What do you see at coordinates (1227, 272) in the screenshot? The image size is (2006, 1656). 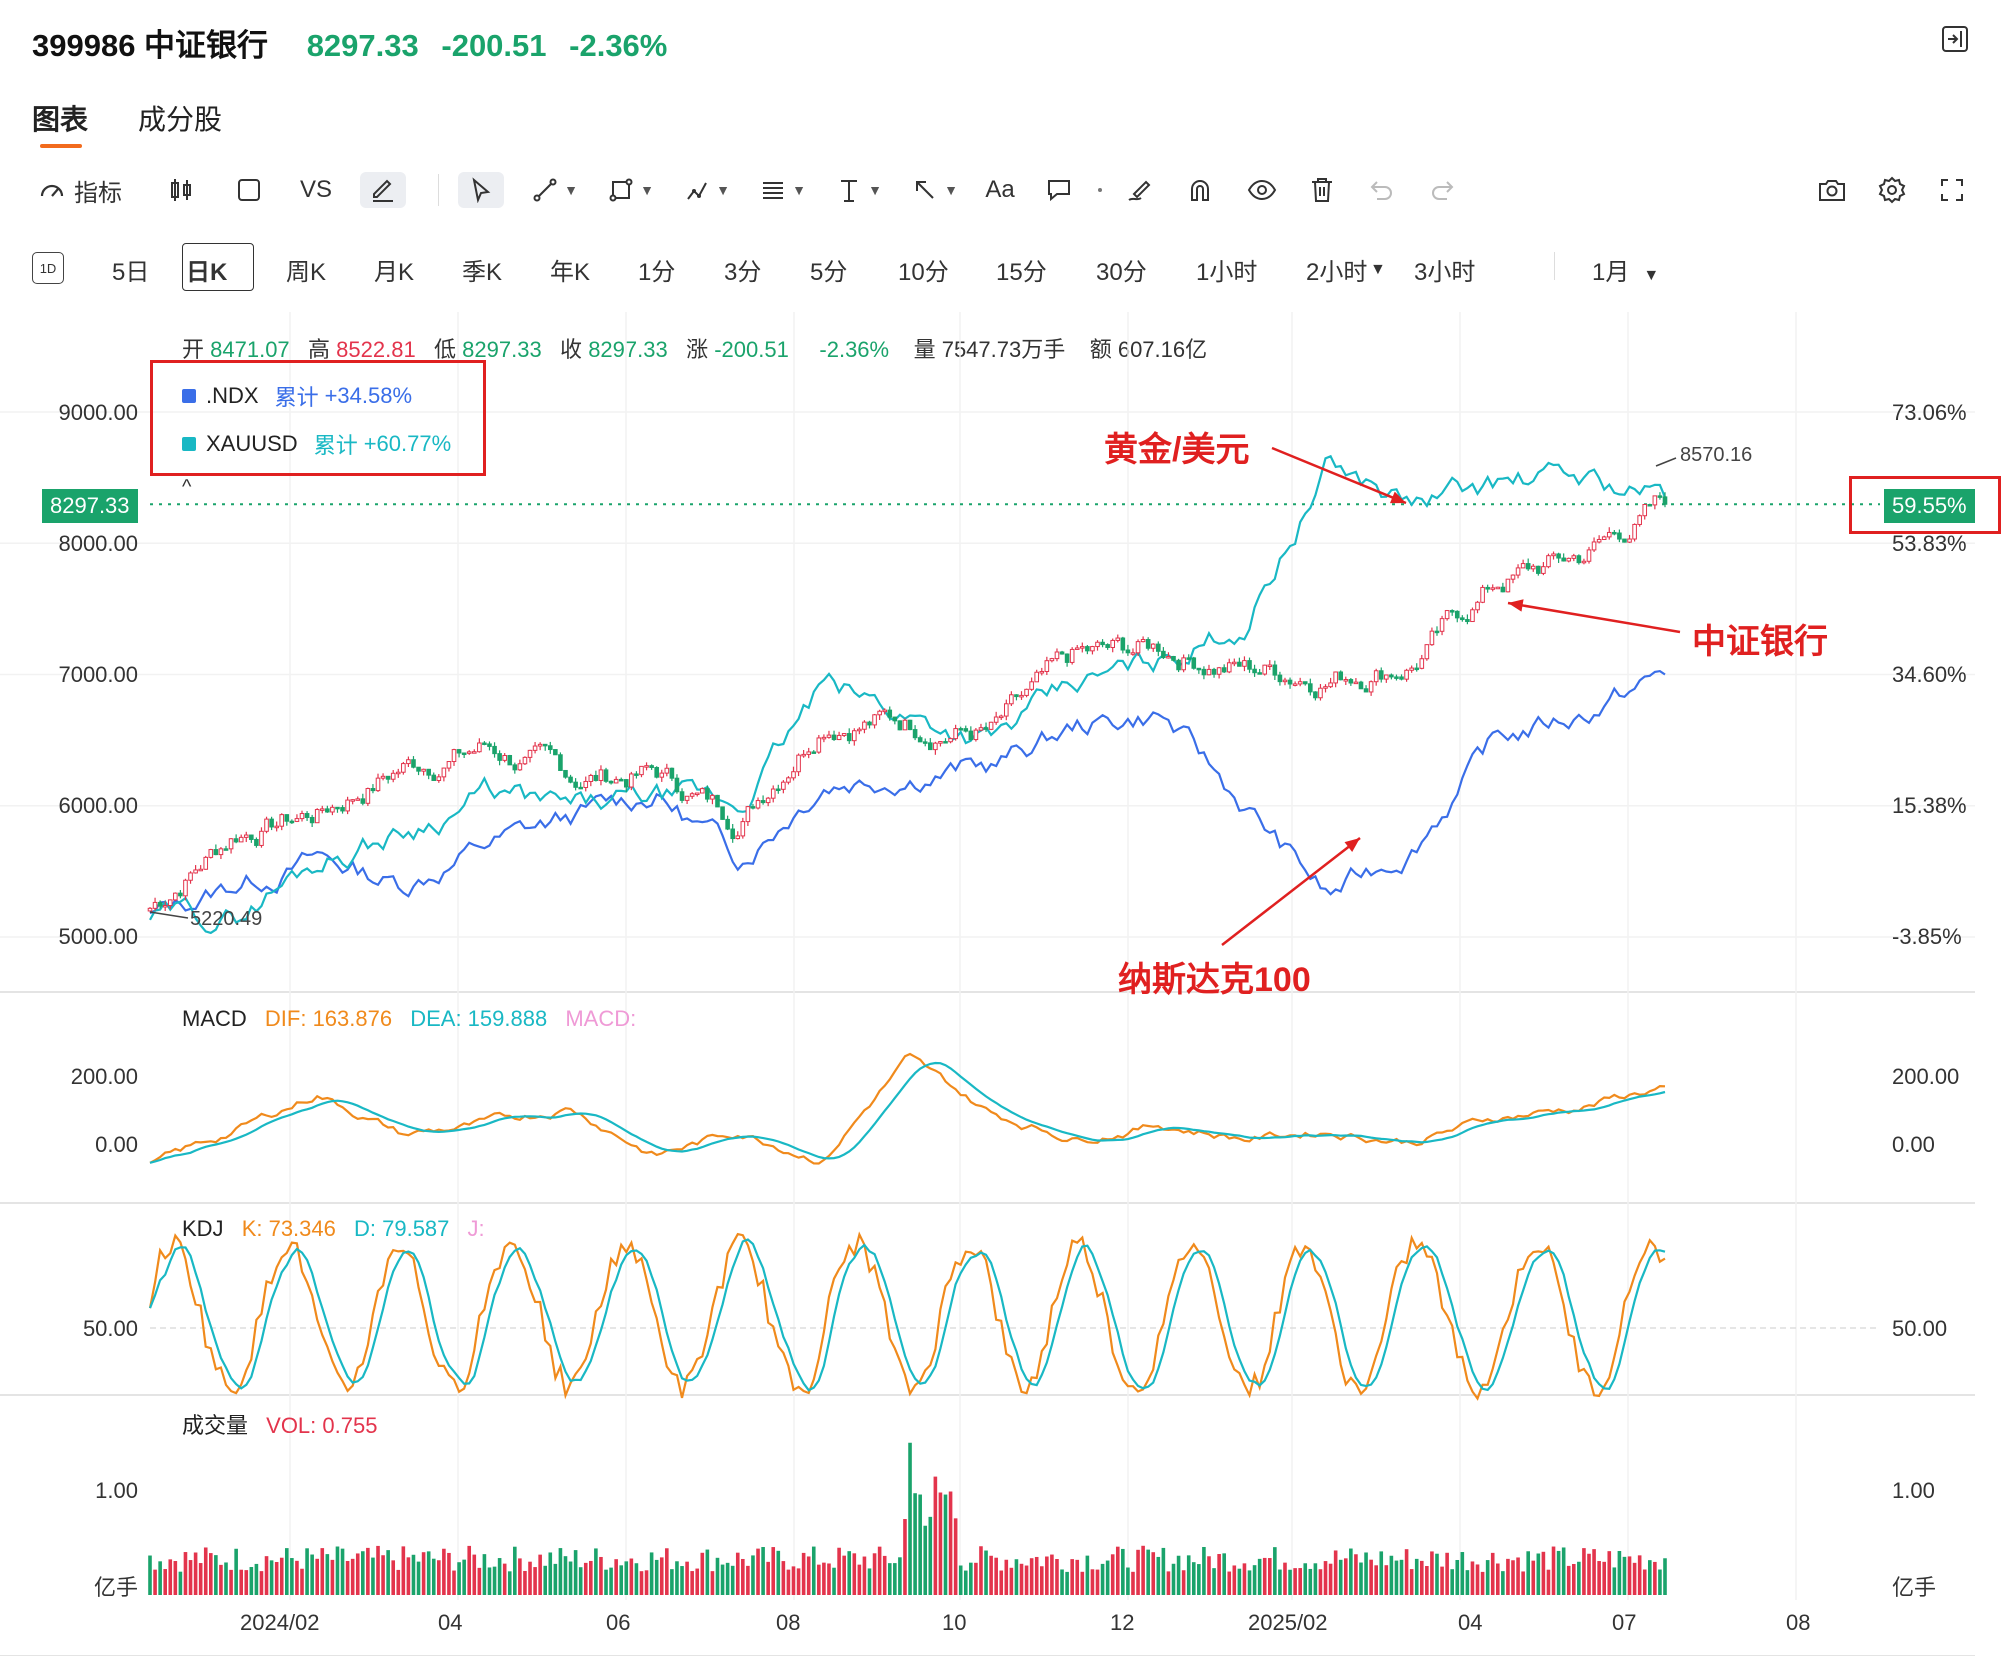 I see `period-13: 1小时` at bounding box center [1227, 272].